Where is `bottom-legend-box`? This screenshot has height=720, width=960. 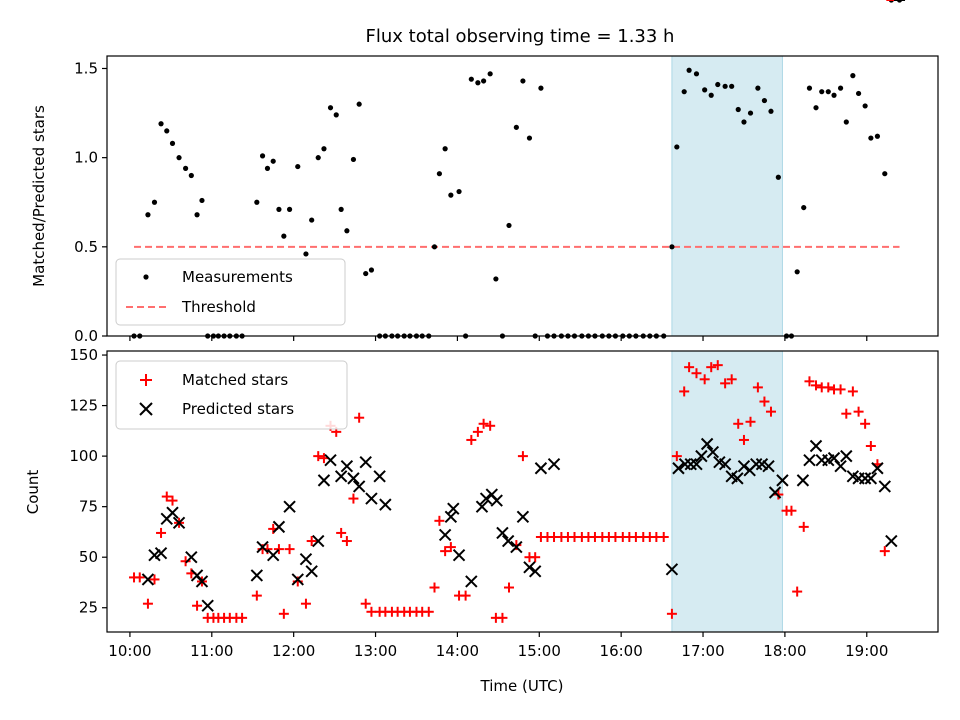
bottom-legend-box is located at coordinates (231, 395).